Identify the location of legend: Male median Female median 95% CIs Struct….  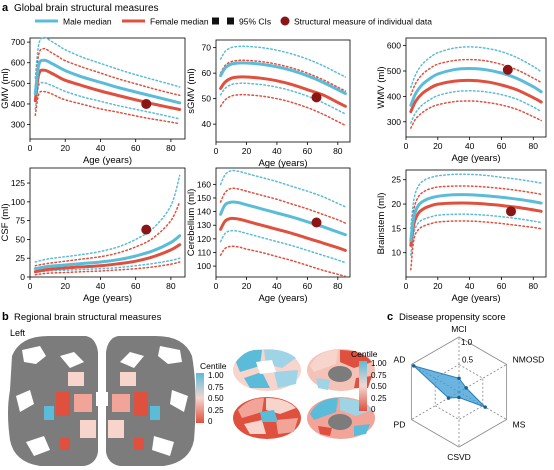
(233, 21).